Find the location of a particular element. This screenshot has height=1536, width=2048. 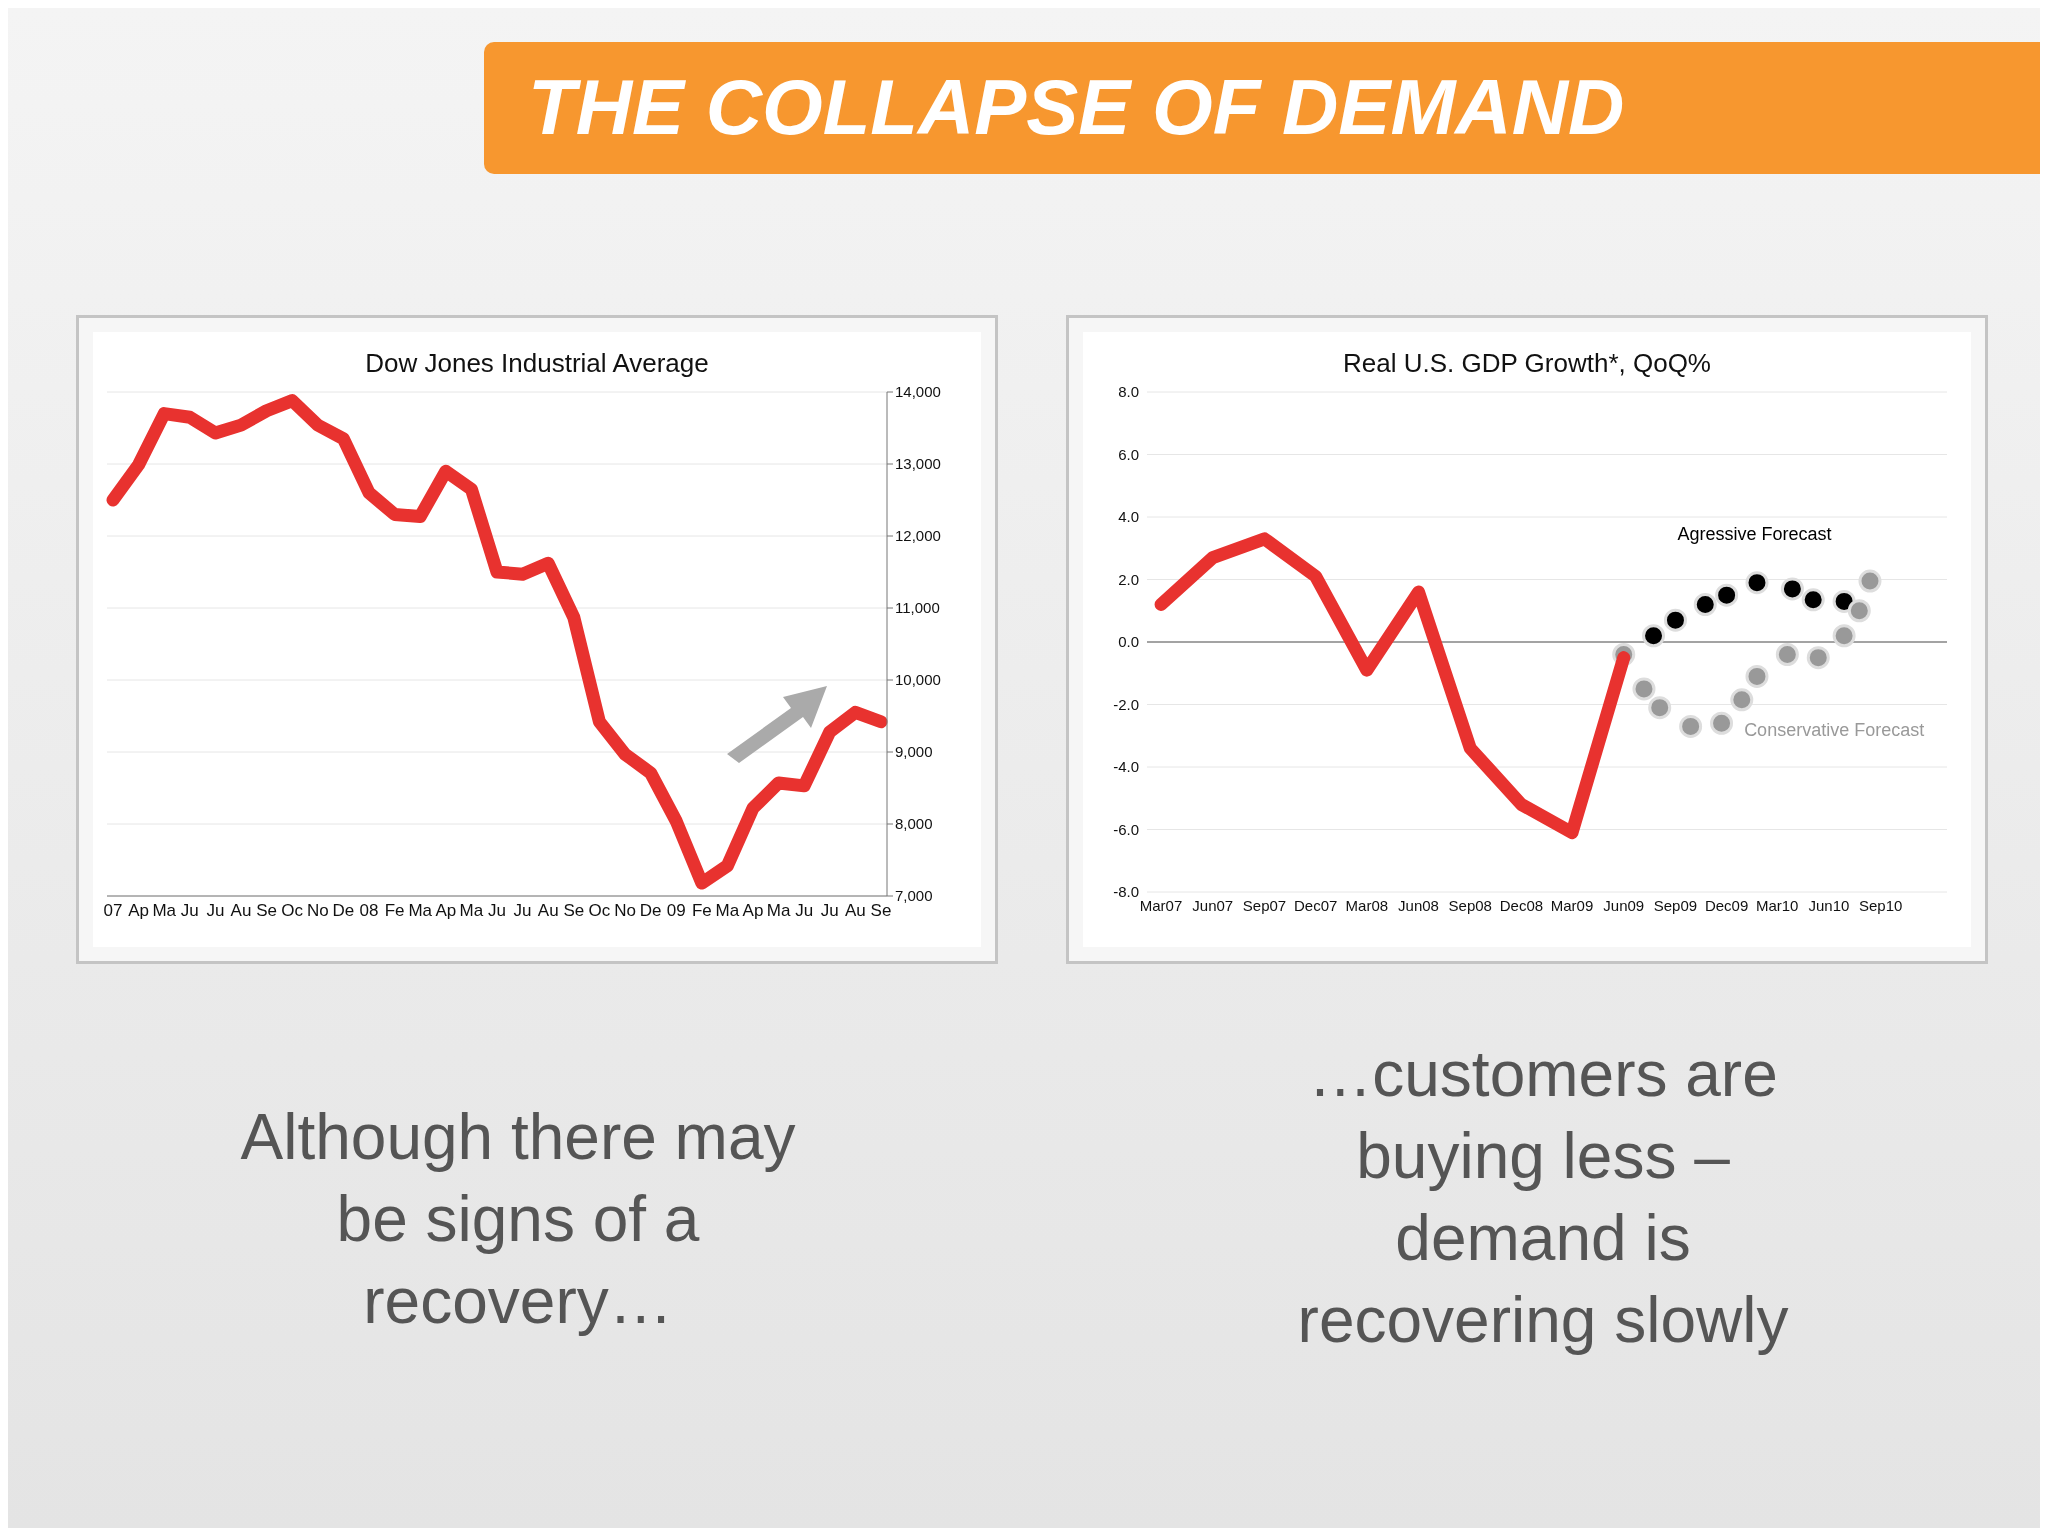

chart-title: Dow Jones Industrial Average is located at coordinates (537, 363).